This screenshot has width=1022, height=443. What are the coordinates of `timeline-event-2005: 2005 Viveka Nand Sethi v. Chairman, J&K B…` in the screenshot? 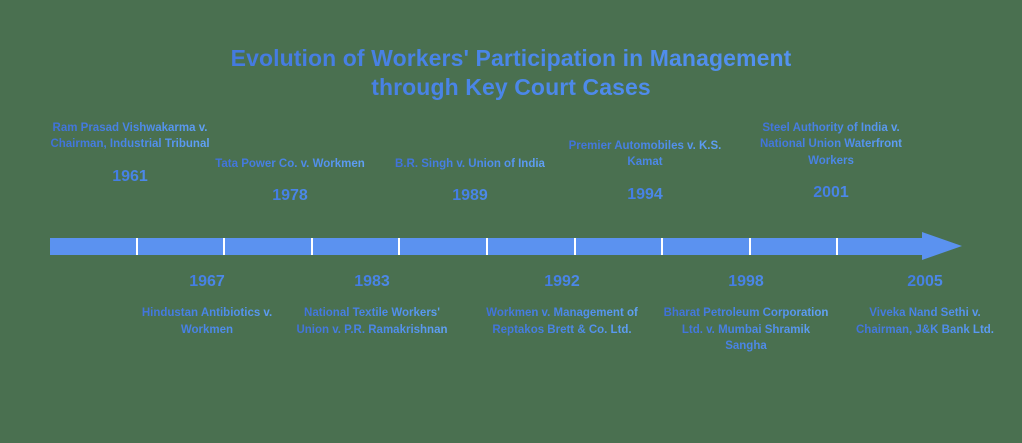 It's located at (925, 305).